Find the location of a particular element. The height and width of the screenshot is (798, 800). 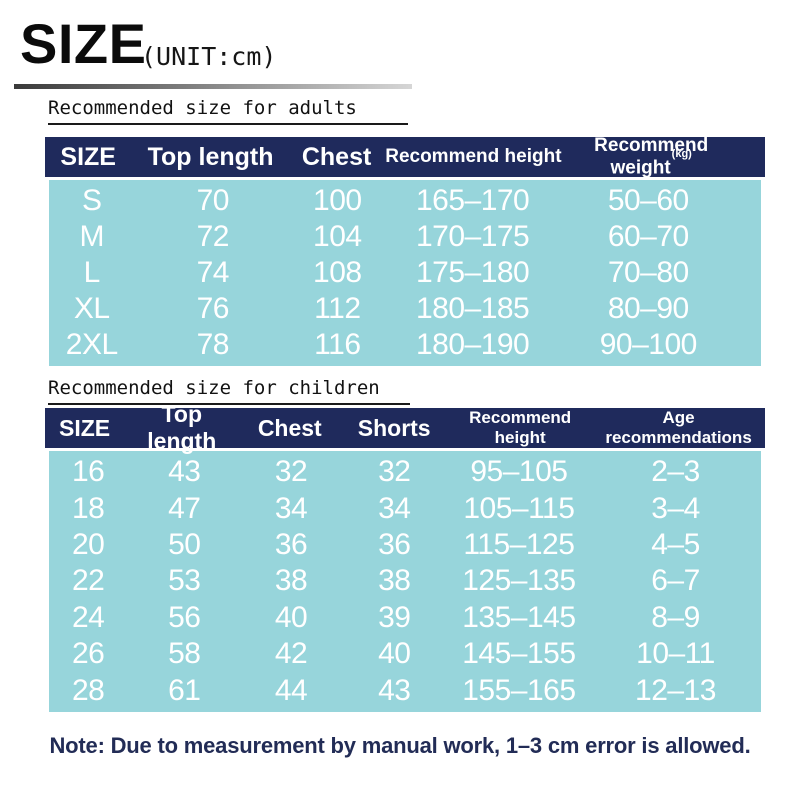

table-cell: 3–4 is located at coordinates (675, 508).